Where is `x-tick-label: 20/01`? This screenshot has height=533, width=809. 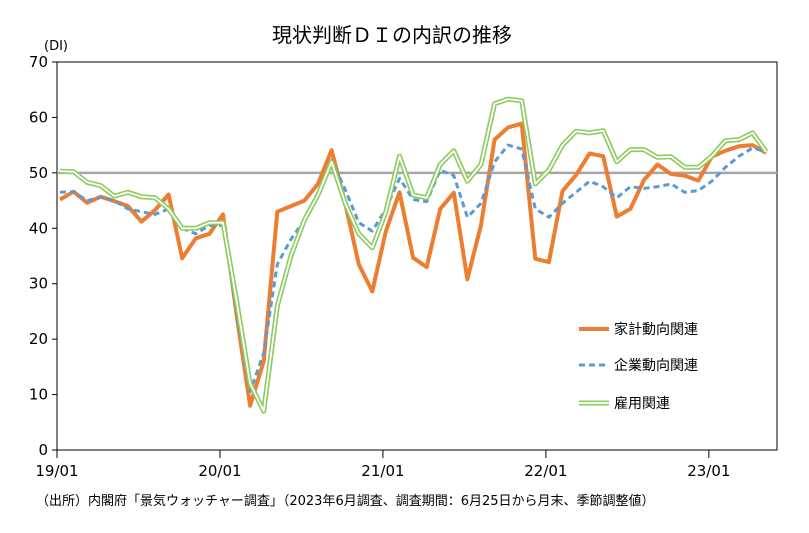 x-tick-label: 20/01 is located at coordinates (219, 471).